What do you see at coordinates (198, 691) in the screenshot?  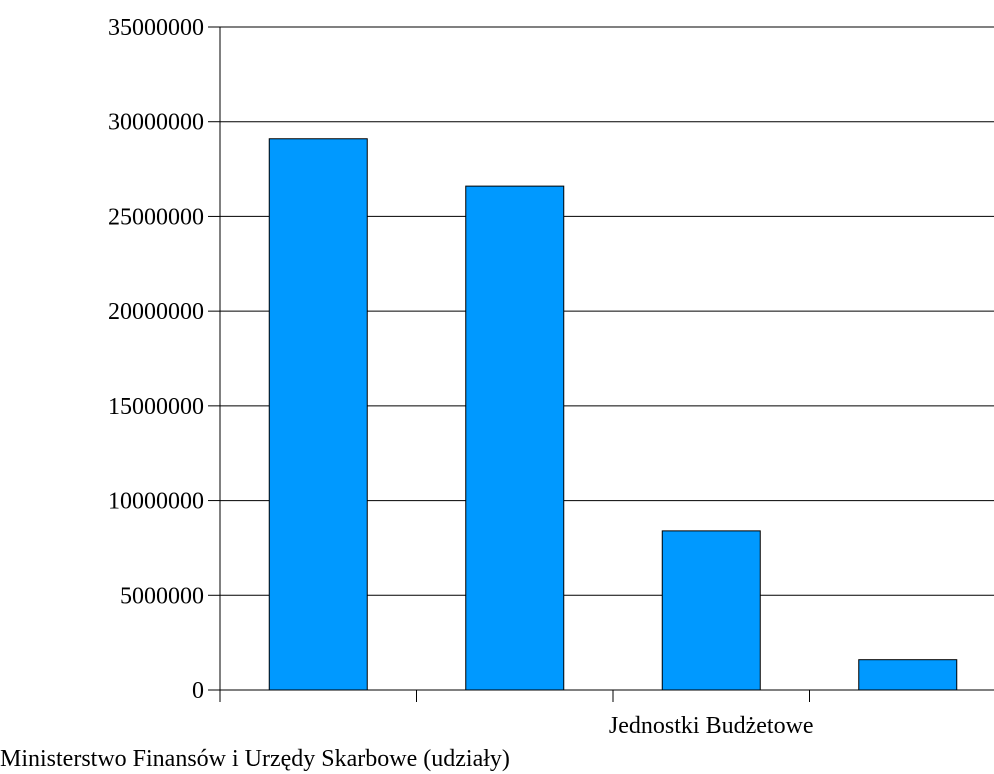 I see `y-tick-label: 0` at bounding box center [198, 691].